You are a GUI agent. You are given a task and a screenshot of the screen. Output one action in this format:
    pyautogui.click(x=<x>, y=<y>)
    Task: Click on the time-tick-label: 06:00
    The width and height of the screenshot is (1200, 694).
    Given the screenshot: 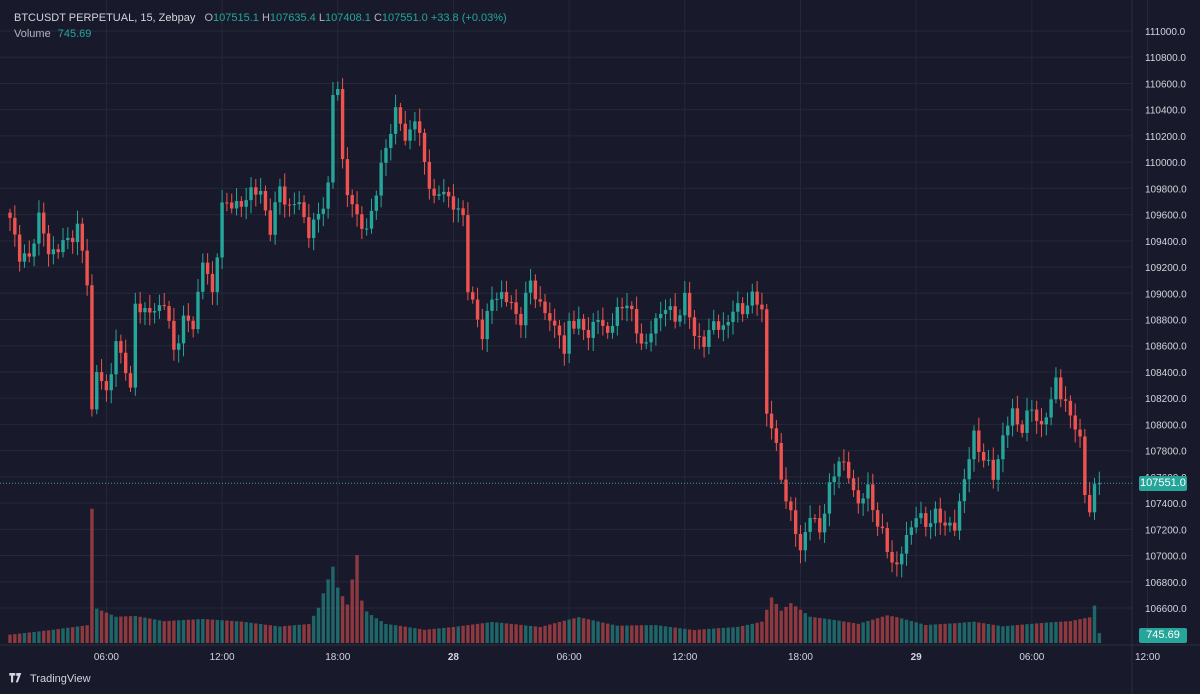 What is the action you would take?
    pyautogui.click(x=1031, y=657)
    